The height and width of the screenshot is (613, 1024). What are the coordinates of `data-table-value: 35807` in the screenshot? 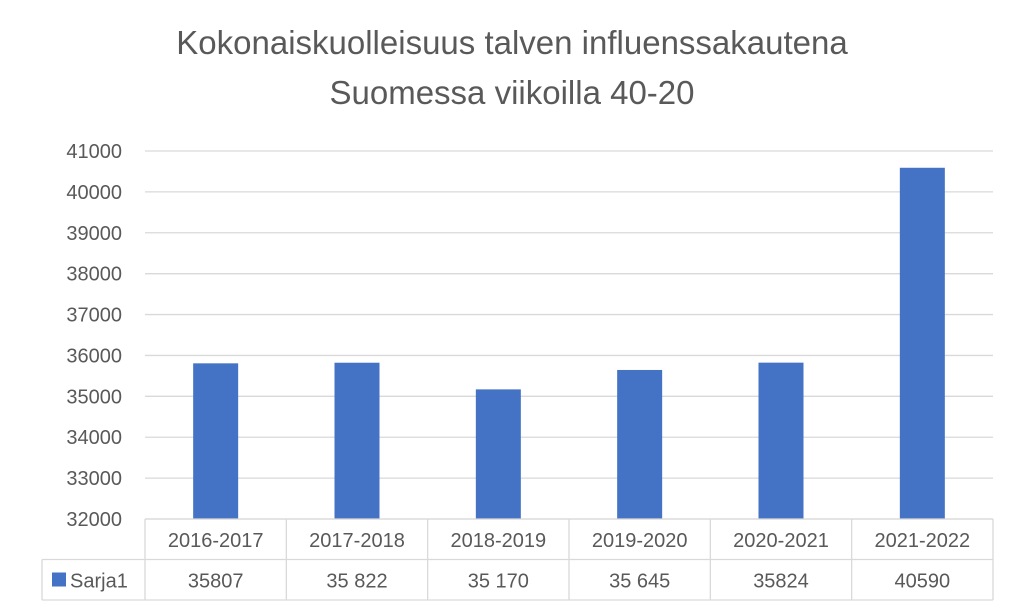 It's located at (216, 582).